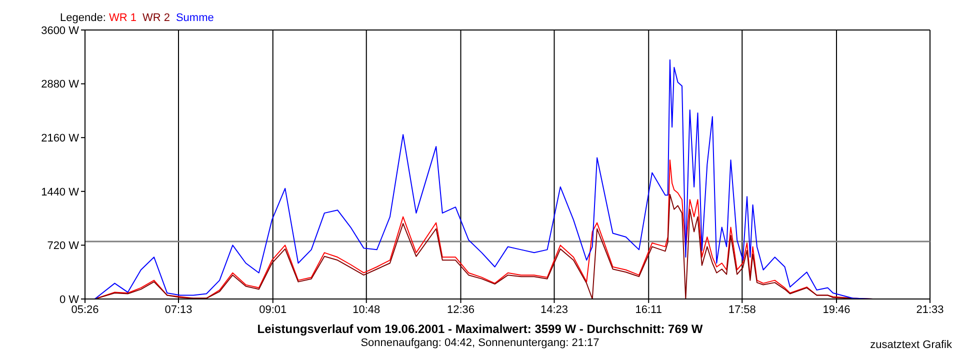 This screenshot has height=360, width=960. I want to click on text: Sonnenaufgang: 04:42, Sonnenuntergang: 21:17, so click(480, 343).